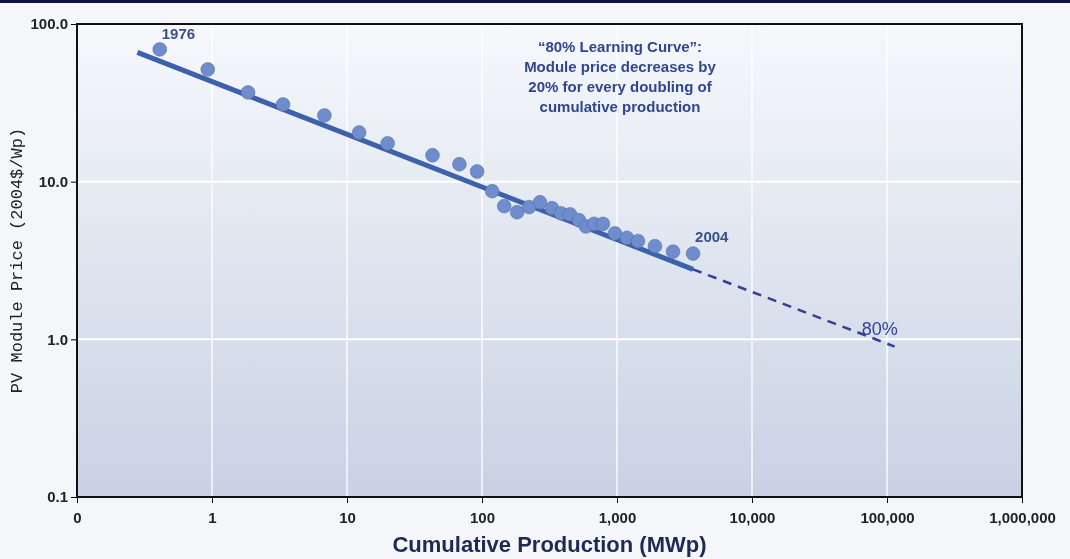  Describe the element at coordinates (347, 517) in the screenshot. I see `x-tick-label: 10` at that location.